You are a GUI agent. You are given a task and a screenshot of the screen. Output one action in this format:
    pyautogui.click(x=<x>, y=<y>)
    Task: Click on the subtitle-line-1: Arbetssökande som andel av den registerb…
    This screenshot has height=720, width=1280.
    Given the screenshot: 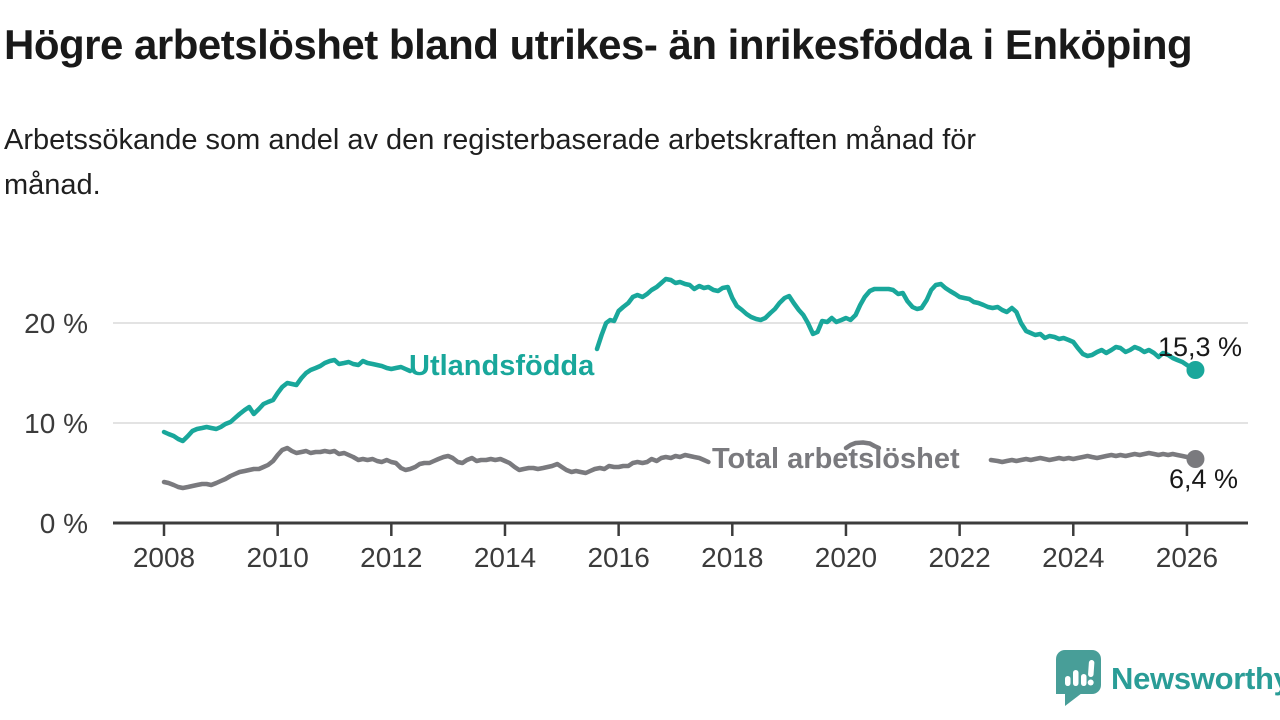 What is the action you would take?
    pyautogui.click(x=490, y=140)
    